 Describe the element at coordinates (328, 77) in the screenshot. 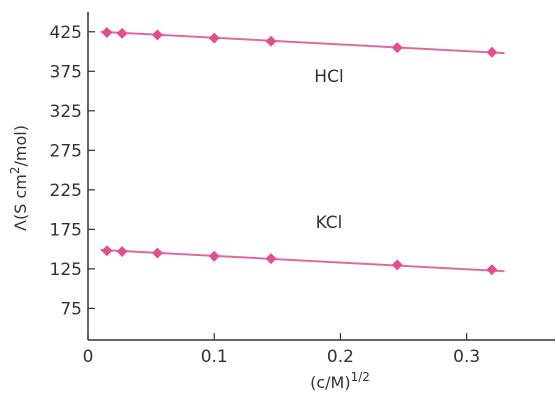

I see `series-label-hcl: HCl` at that location.